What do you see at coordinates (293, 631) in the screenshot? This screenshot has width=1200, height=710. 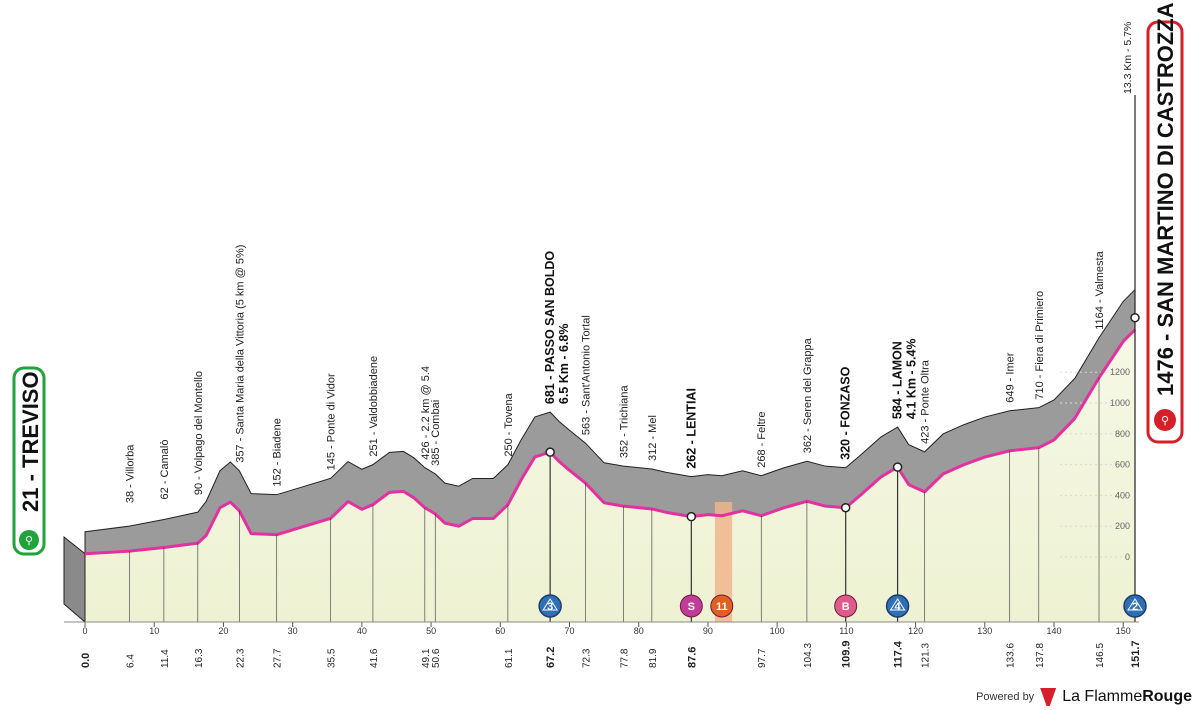 I see `x-tick-label: 30` at bounding box center [293, 631].